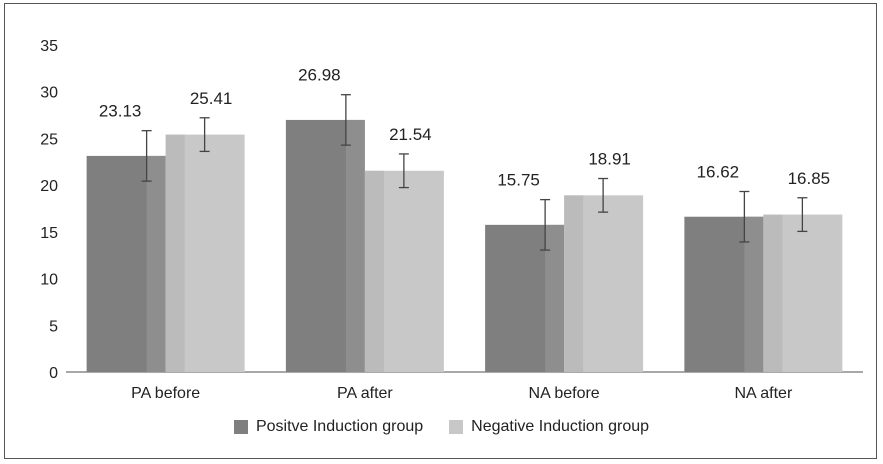 The width and height of the screenshot is (883, 464). Describe the element at coordinates (211, 98) in the screenshot. I see `data-label-negative-0: 25.41` at that location.